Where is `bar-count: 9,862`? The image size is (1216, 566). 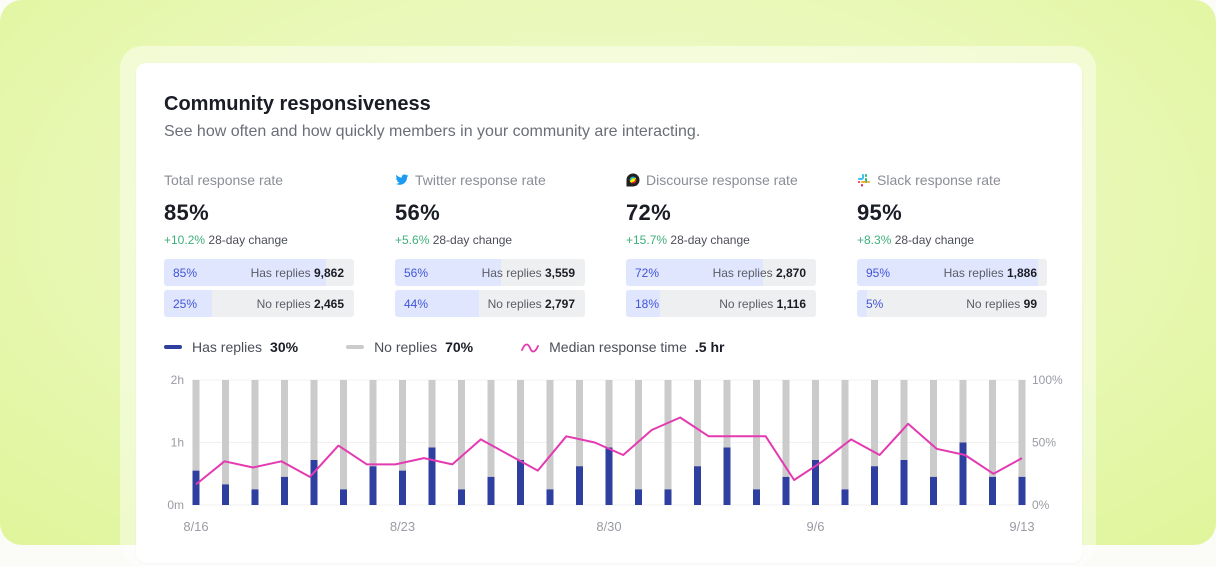
bar-count: 9,862 is located at coordinates (328, 273).